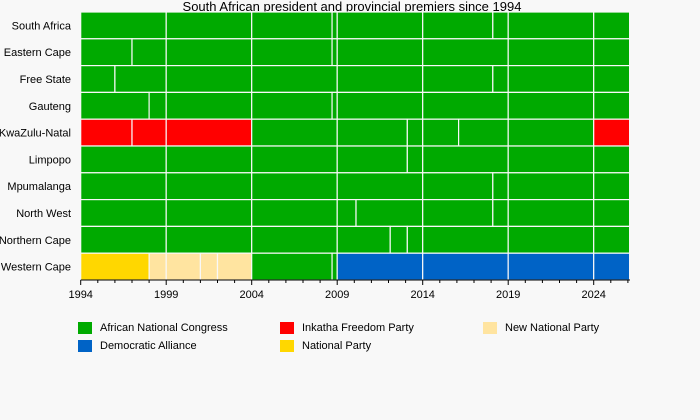  I want to click on legend-label: National Party, so click(337, 346).